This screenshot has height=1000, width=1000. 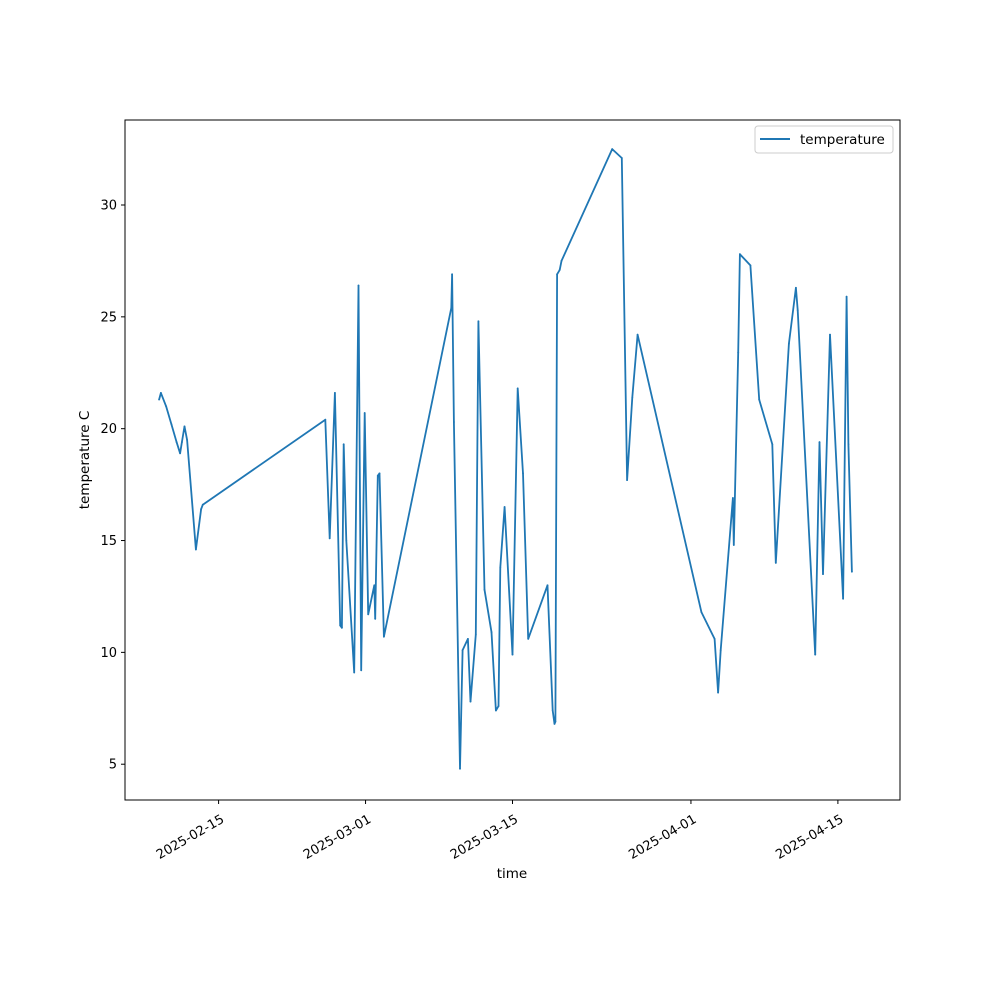 What do you see at coordinates (108, 541) in the screenshot?
I see `y-tick-label: 15` at bounding box center [108, 541].